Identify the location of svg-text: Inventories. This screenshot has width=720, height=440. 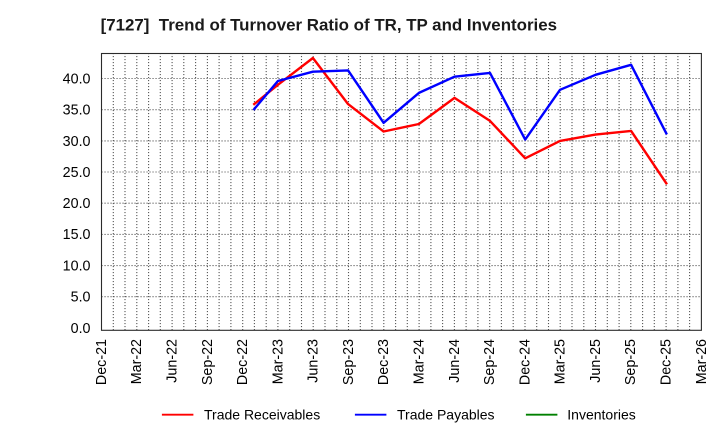
(601, 415).